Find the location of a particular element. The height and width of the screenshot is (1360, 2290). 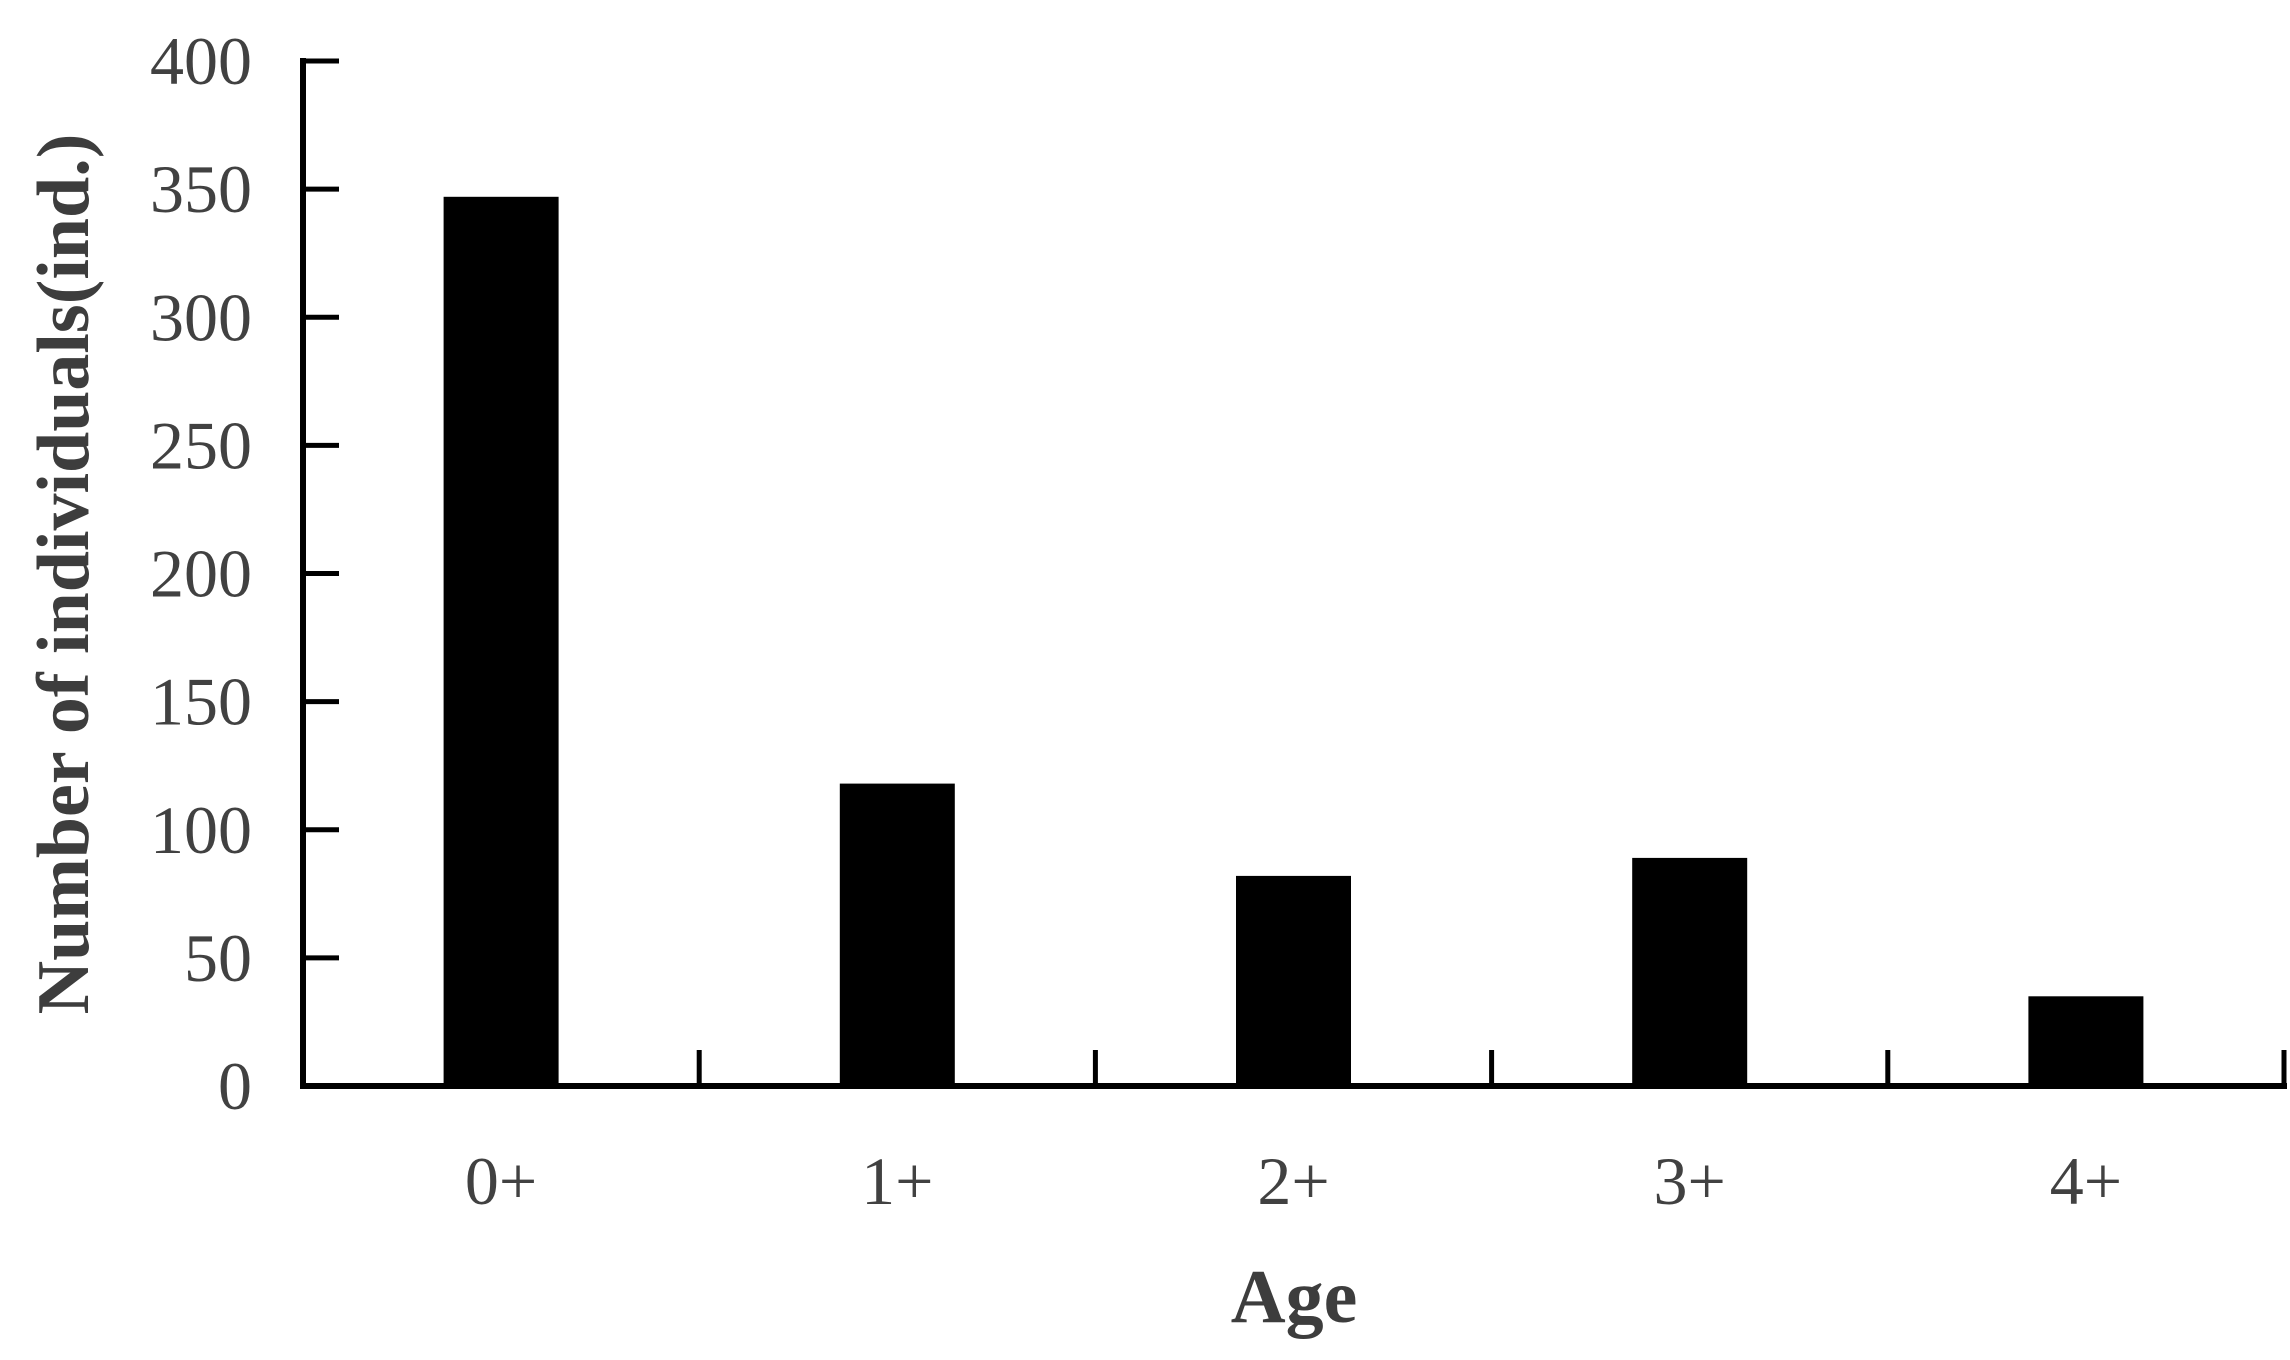

y-axis-title: Number of individuals(ind.) is located at coordinates (64, 574).